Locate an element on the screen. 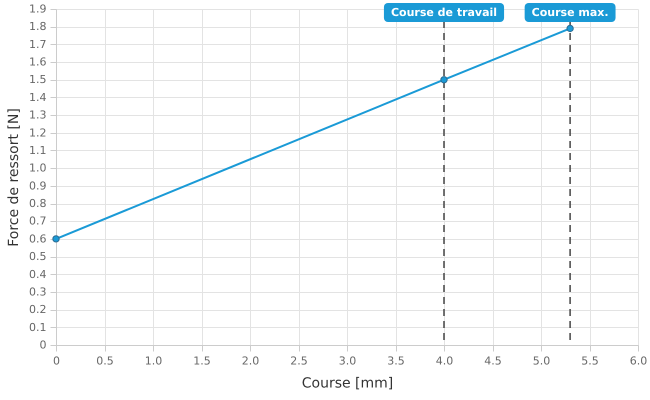 The height and width of the screenshot is (400, 650). y-tick-label: 0.3 is located at coordinates (37, 291).